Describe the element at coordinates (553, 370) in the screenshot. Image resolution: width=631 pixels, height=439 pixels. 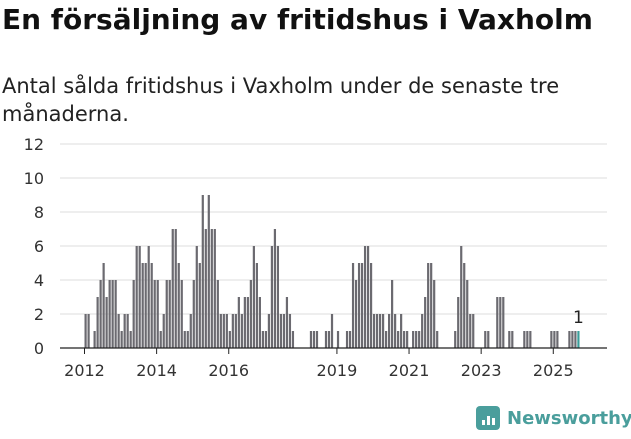
I see `x-tick-label-2025: 2025` at that location.